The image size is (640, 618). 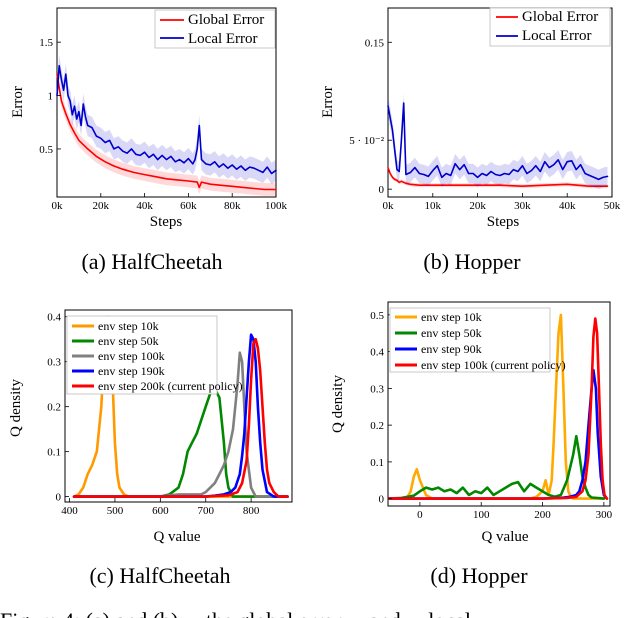 I want to click on panel-c-ytick-label: 0.1, so click(x=54, y=453).